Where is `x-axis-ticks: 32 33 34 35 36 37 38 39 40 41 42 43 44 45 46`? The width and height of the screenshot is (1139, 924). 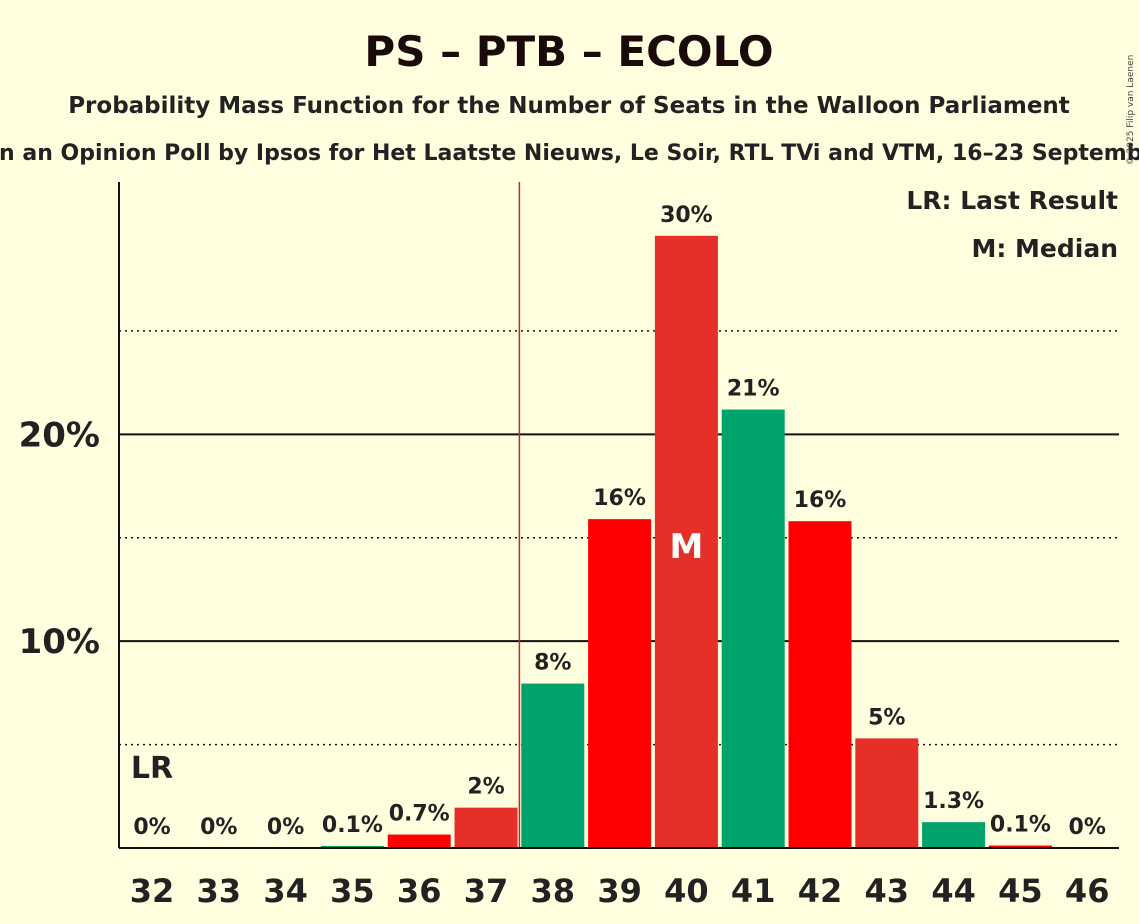
x-axis-ticks: 32 33 34 35 36 37 38 39 40 41 42 43 44 45 46 is located at coordinates (620, 891).